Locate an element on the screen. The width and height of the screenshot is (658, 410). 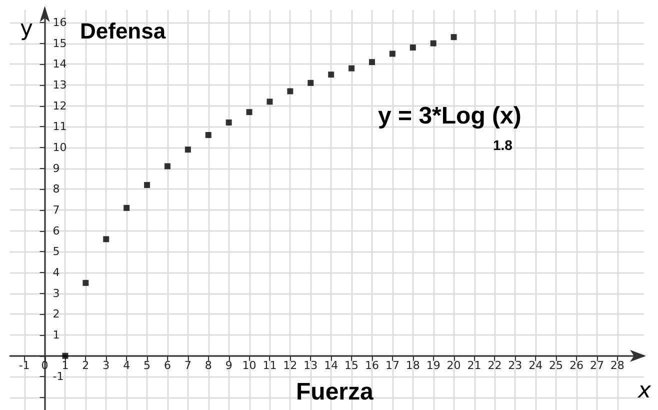
x-tick-label: 17 is located at coordinates (392, 365).